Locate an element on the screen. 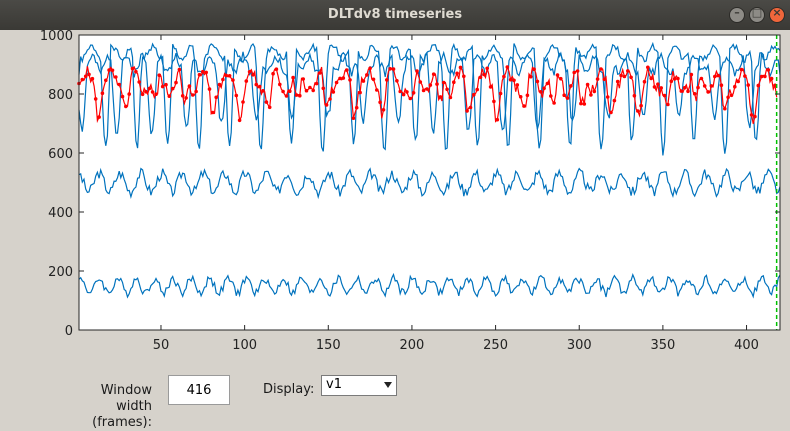  maximize-button: □ is located at coordinates (757, 14).